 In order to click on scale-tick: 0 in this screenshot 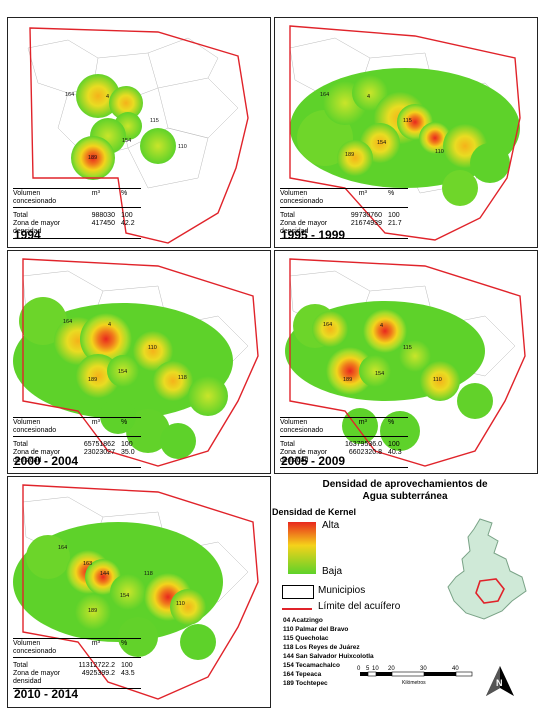, I will do `click(359, 669)`.